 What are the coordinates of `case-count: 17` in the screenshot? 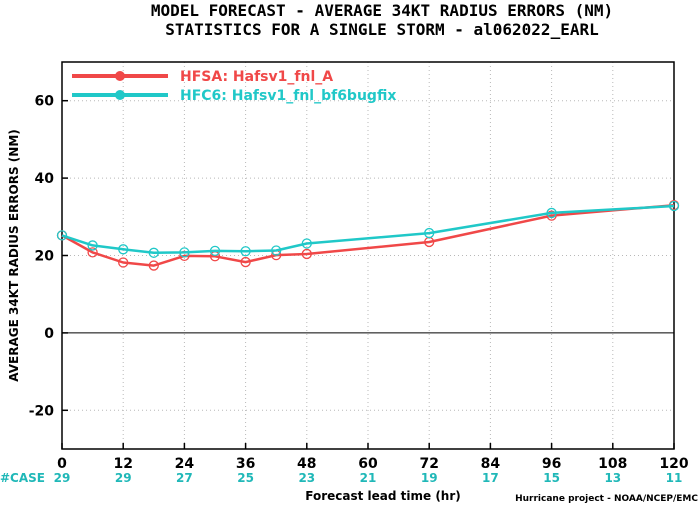 It's located at (490, 478).